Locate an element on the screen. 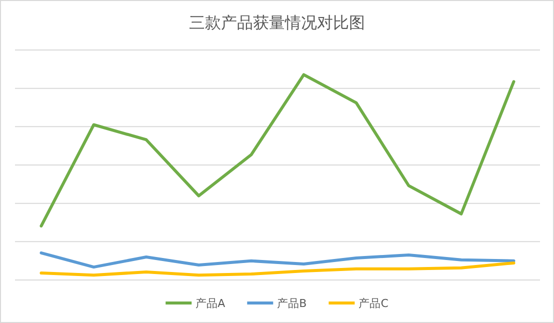 This screenshot has width=554, height=323. legend-label: 产品B is located at coordinates (292, 303).